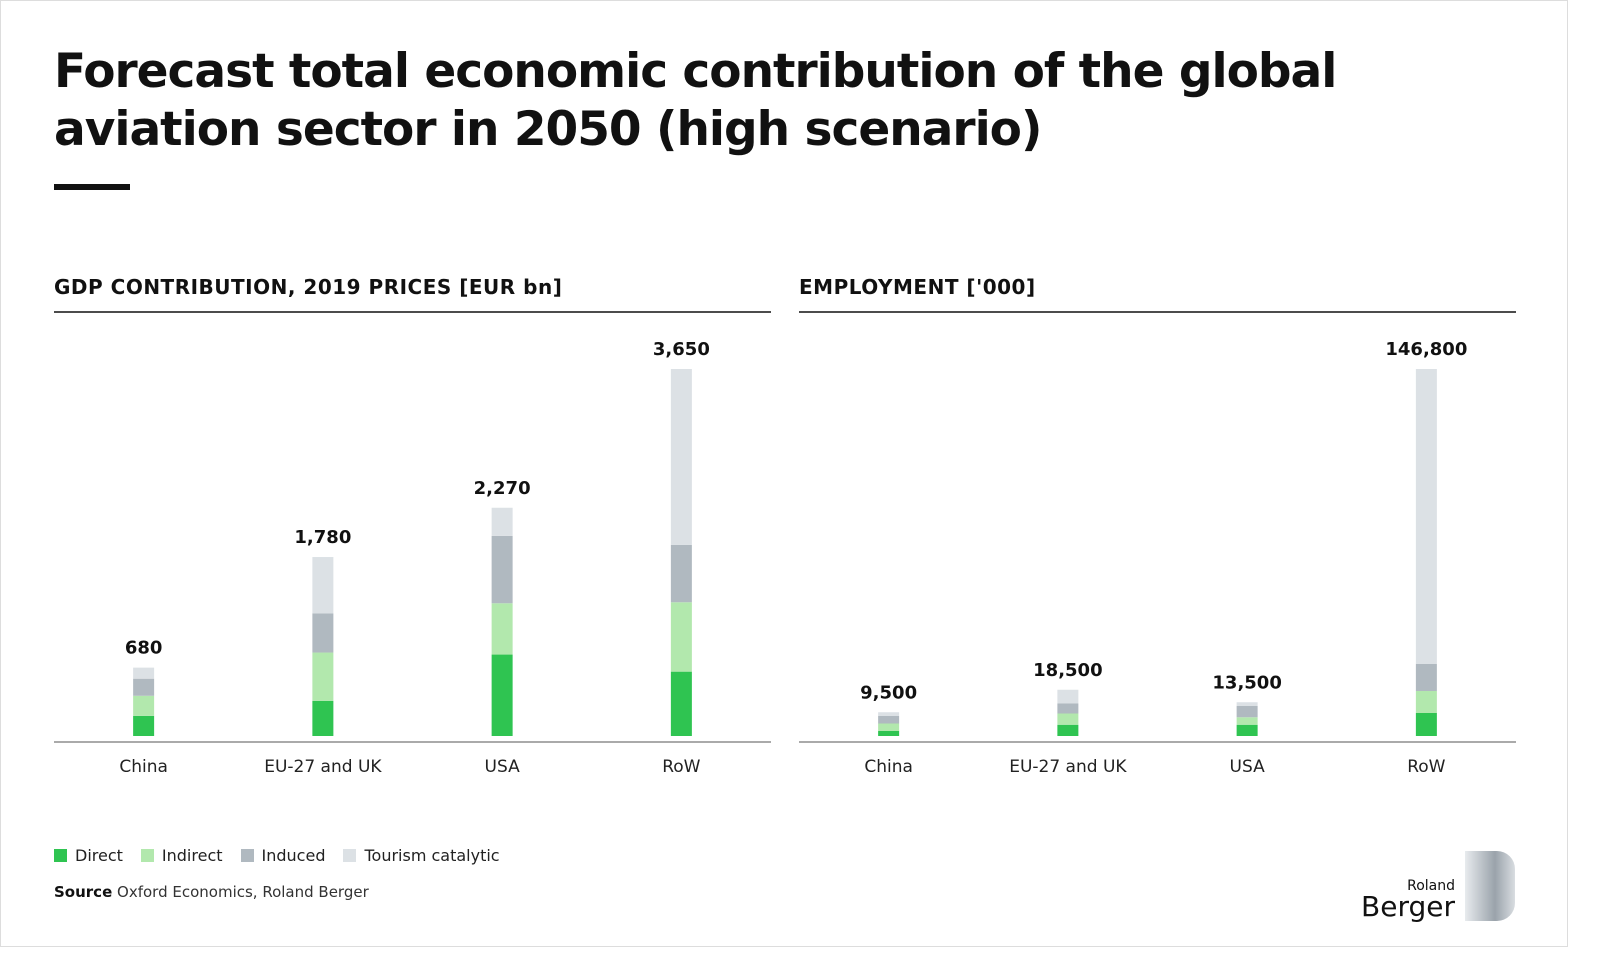  I want to click on logo-small-text: Roland, so click(1431, 886).